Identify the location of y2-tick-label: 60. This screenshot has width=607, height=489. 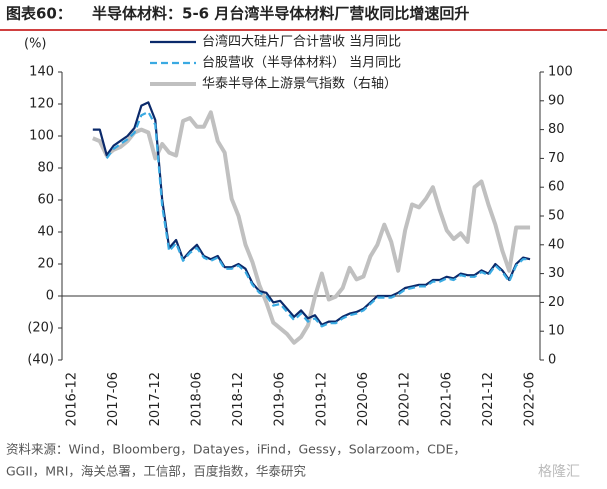
(556, 187).